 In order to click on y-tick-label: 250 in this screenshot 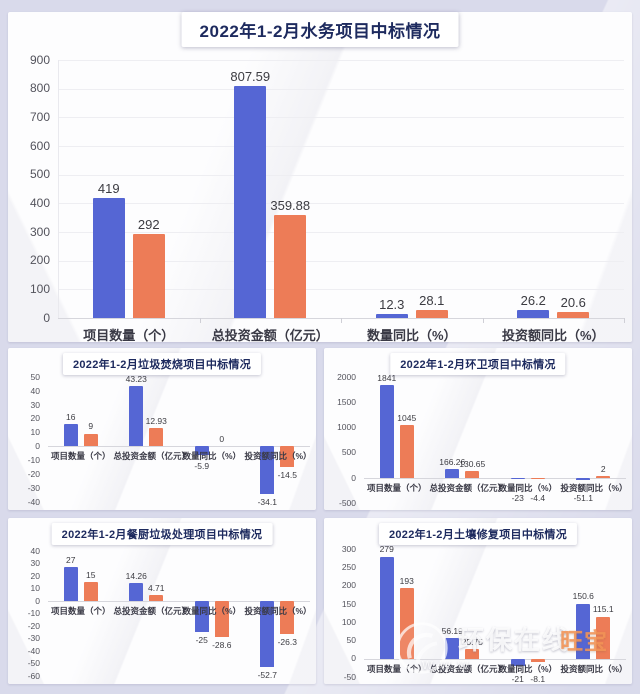, I will do `click(348, 567)`.